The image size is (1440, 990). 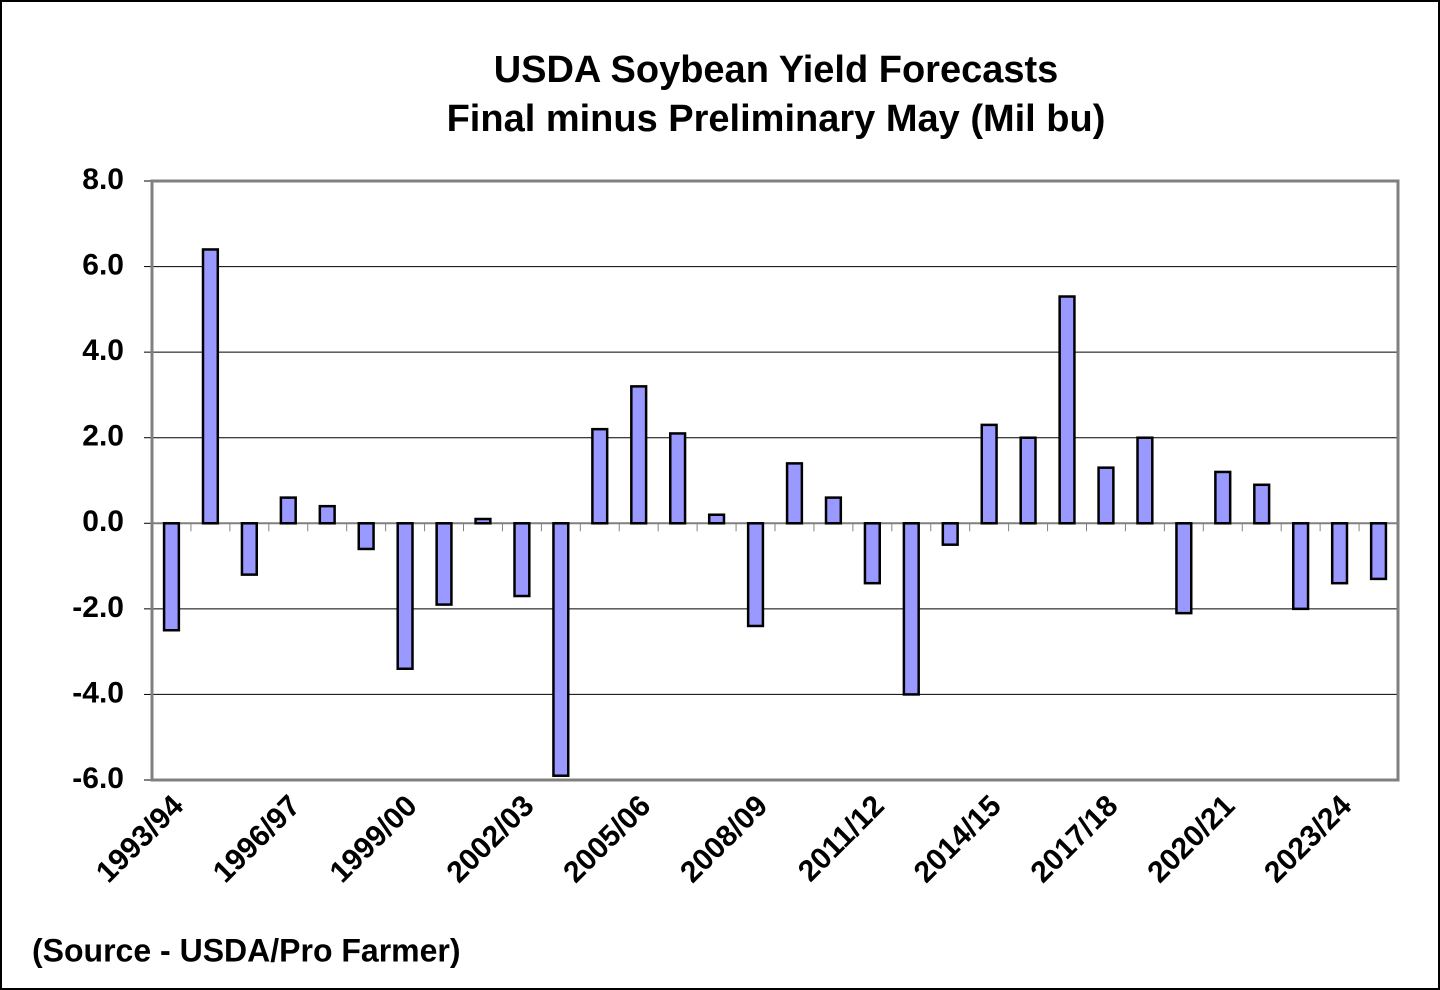 I want to click on y-tick-label: 0.0, so click(x=103, y=521).